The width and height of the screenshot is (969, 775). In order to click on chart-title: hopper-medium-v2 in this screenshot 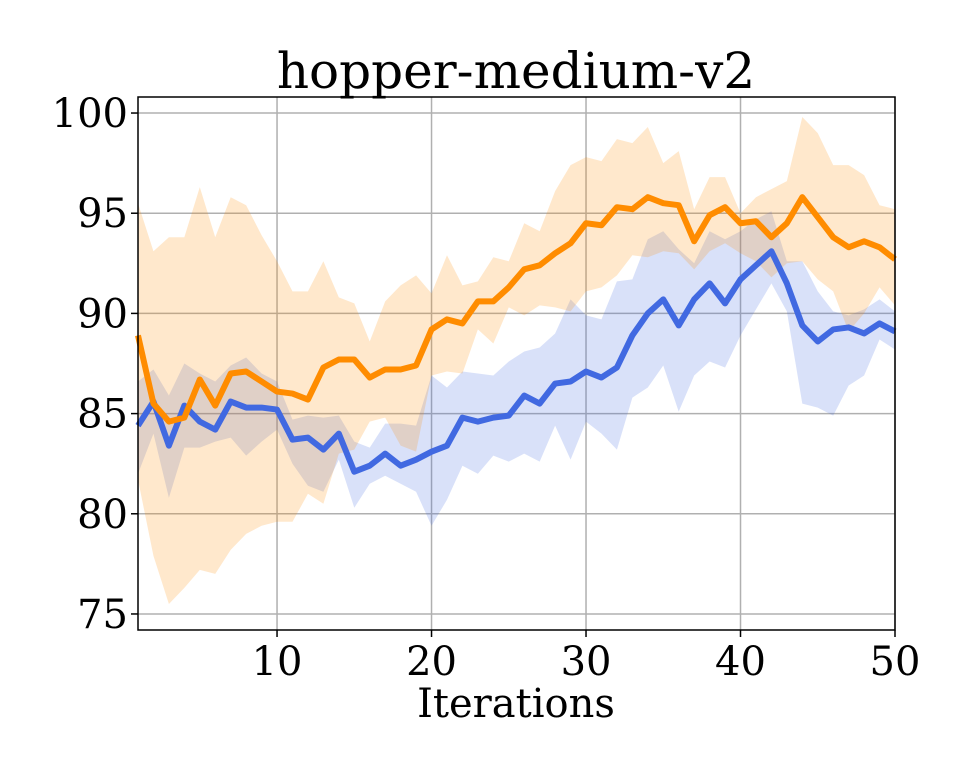, I will do `click(516, 71)`.